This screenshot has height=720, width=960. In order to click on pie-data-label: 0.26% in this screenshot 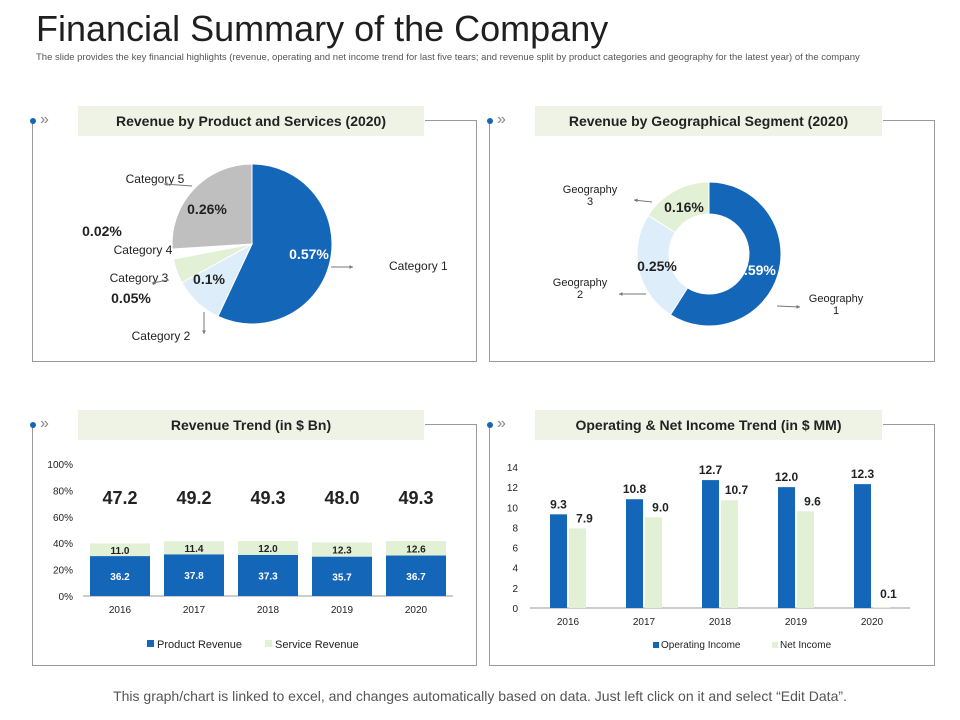, I will do `click(207, 209)`.